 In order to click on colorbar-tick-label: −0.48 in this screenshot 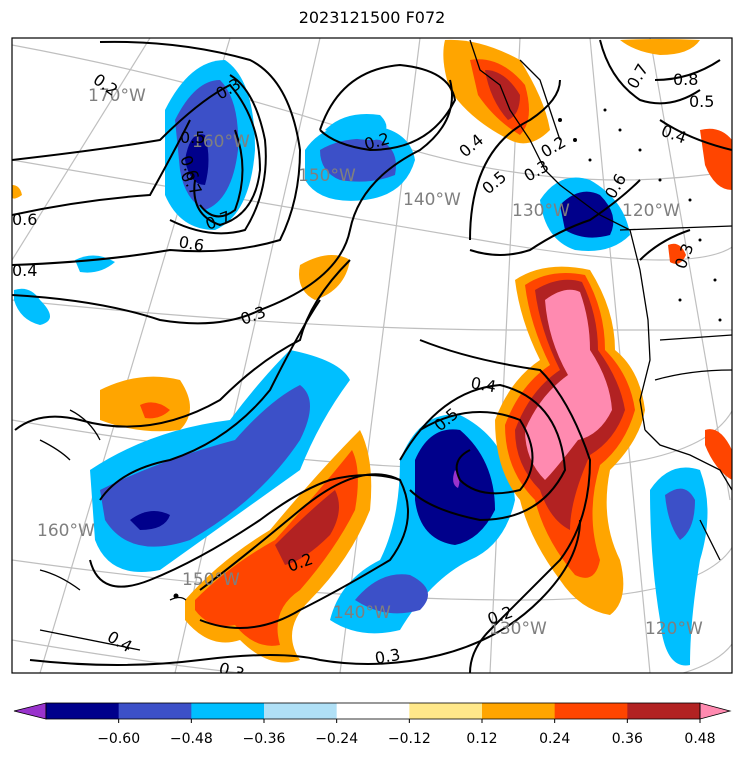, I will do `click(191, 739)`.